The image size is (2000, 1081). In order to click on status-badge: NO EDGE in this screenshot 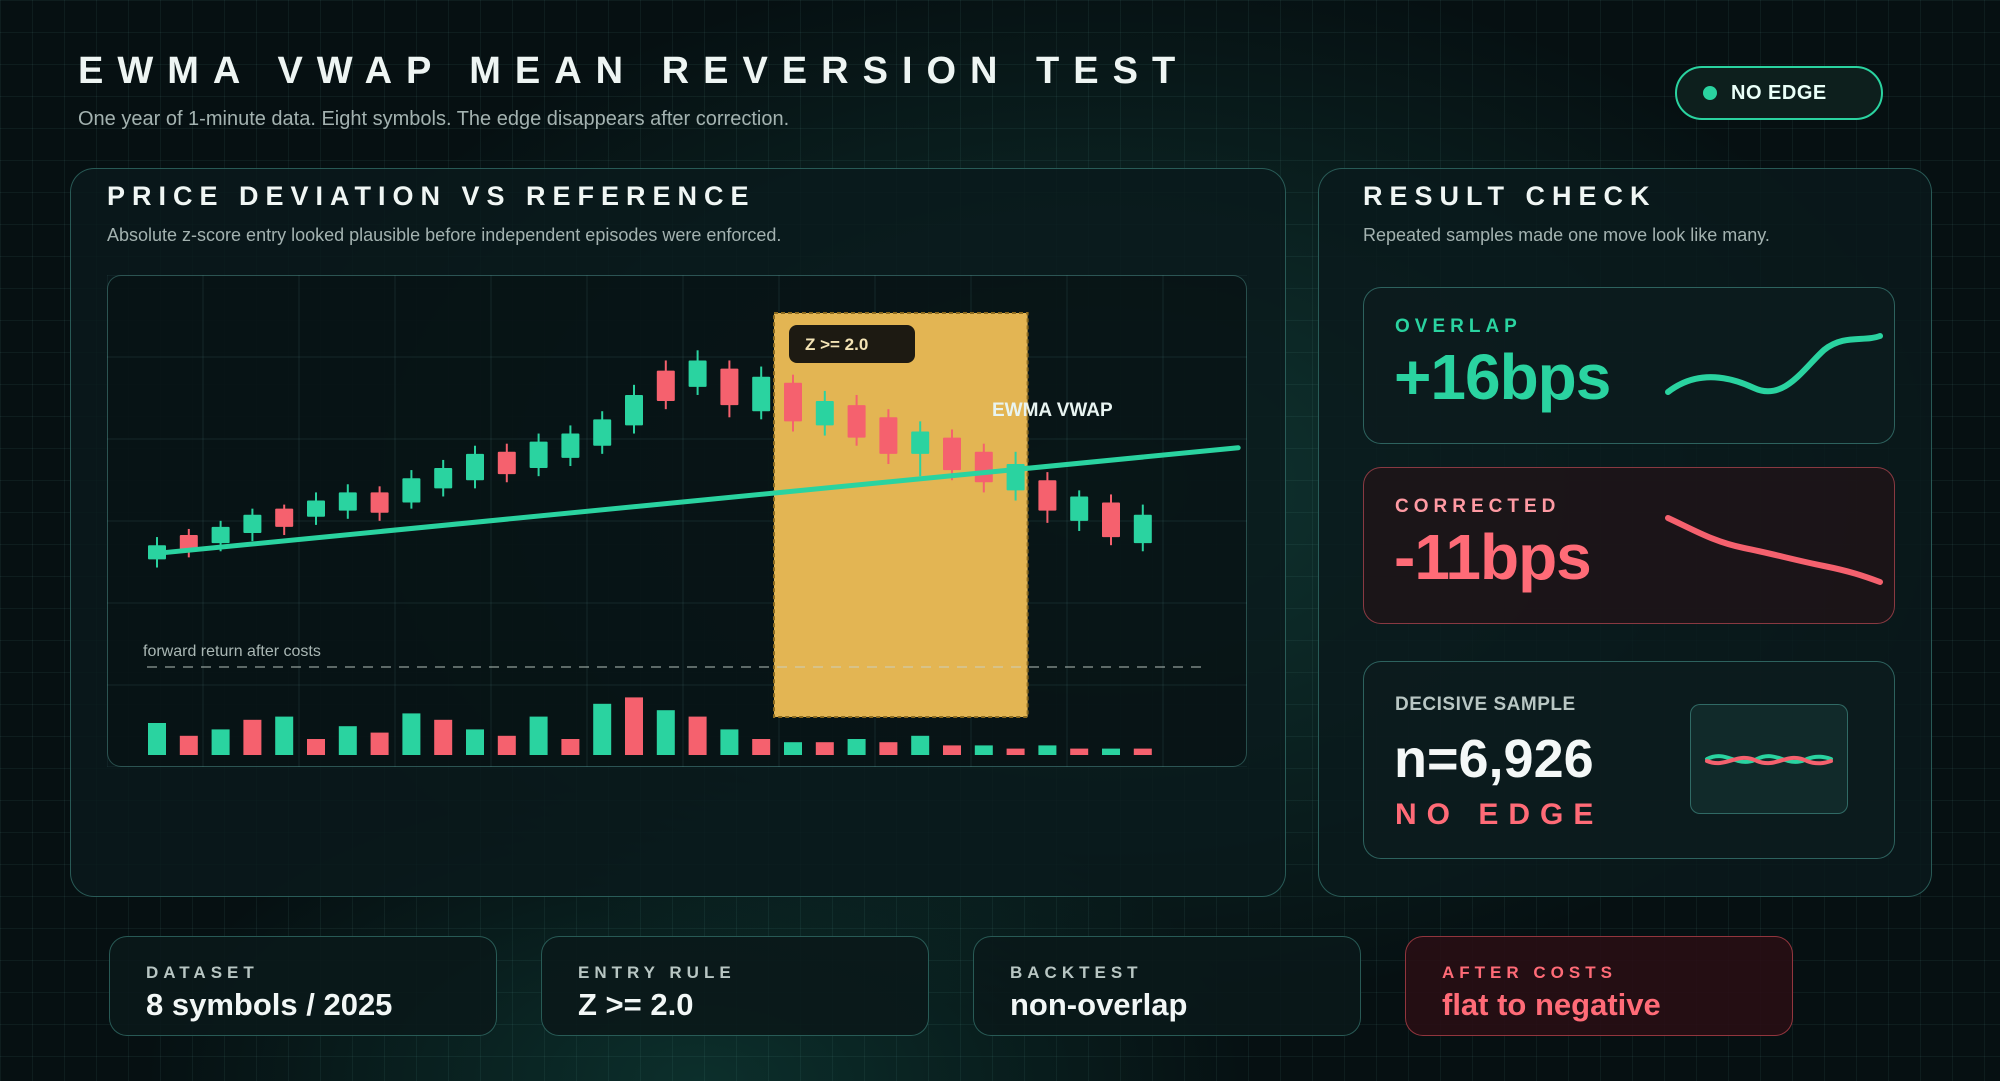, I will do `click(1779, 93)`.